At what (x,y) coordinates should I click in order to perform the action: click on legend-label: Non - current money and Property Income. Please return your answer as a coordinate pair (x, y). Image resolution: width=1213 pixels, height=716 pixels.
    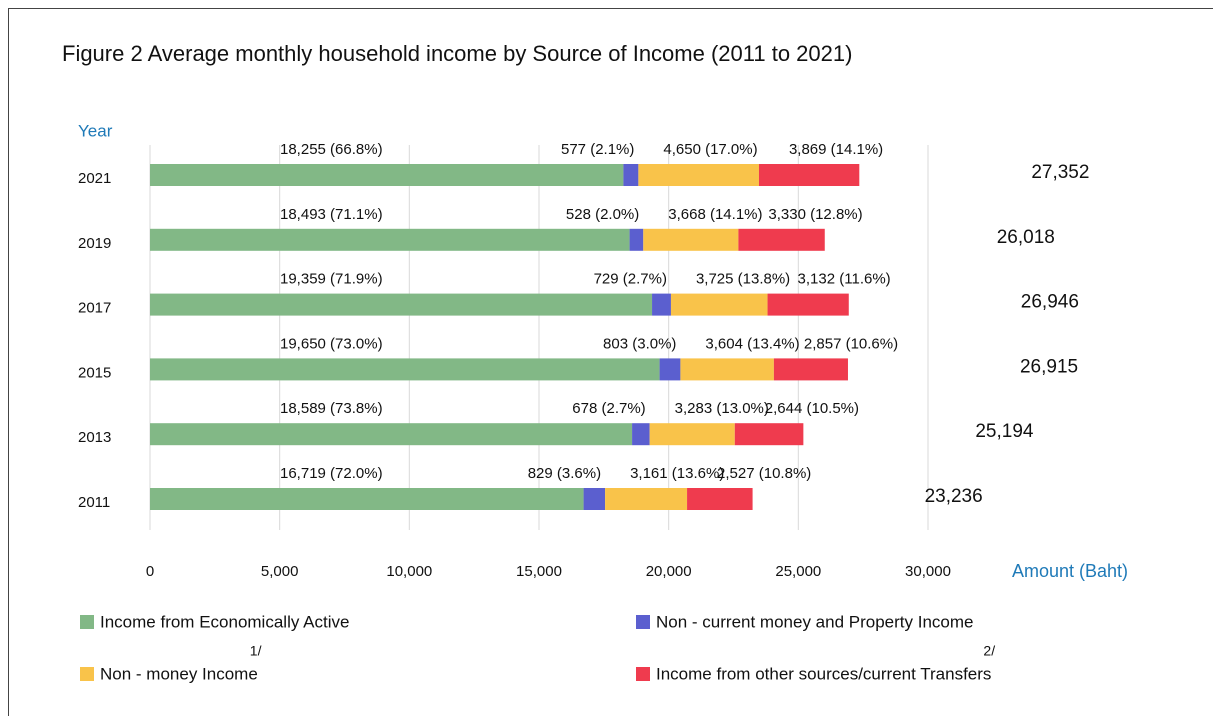
    Looking at the image, I should click on (814, 621).